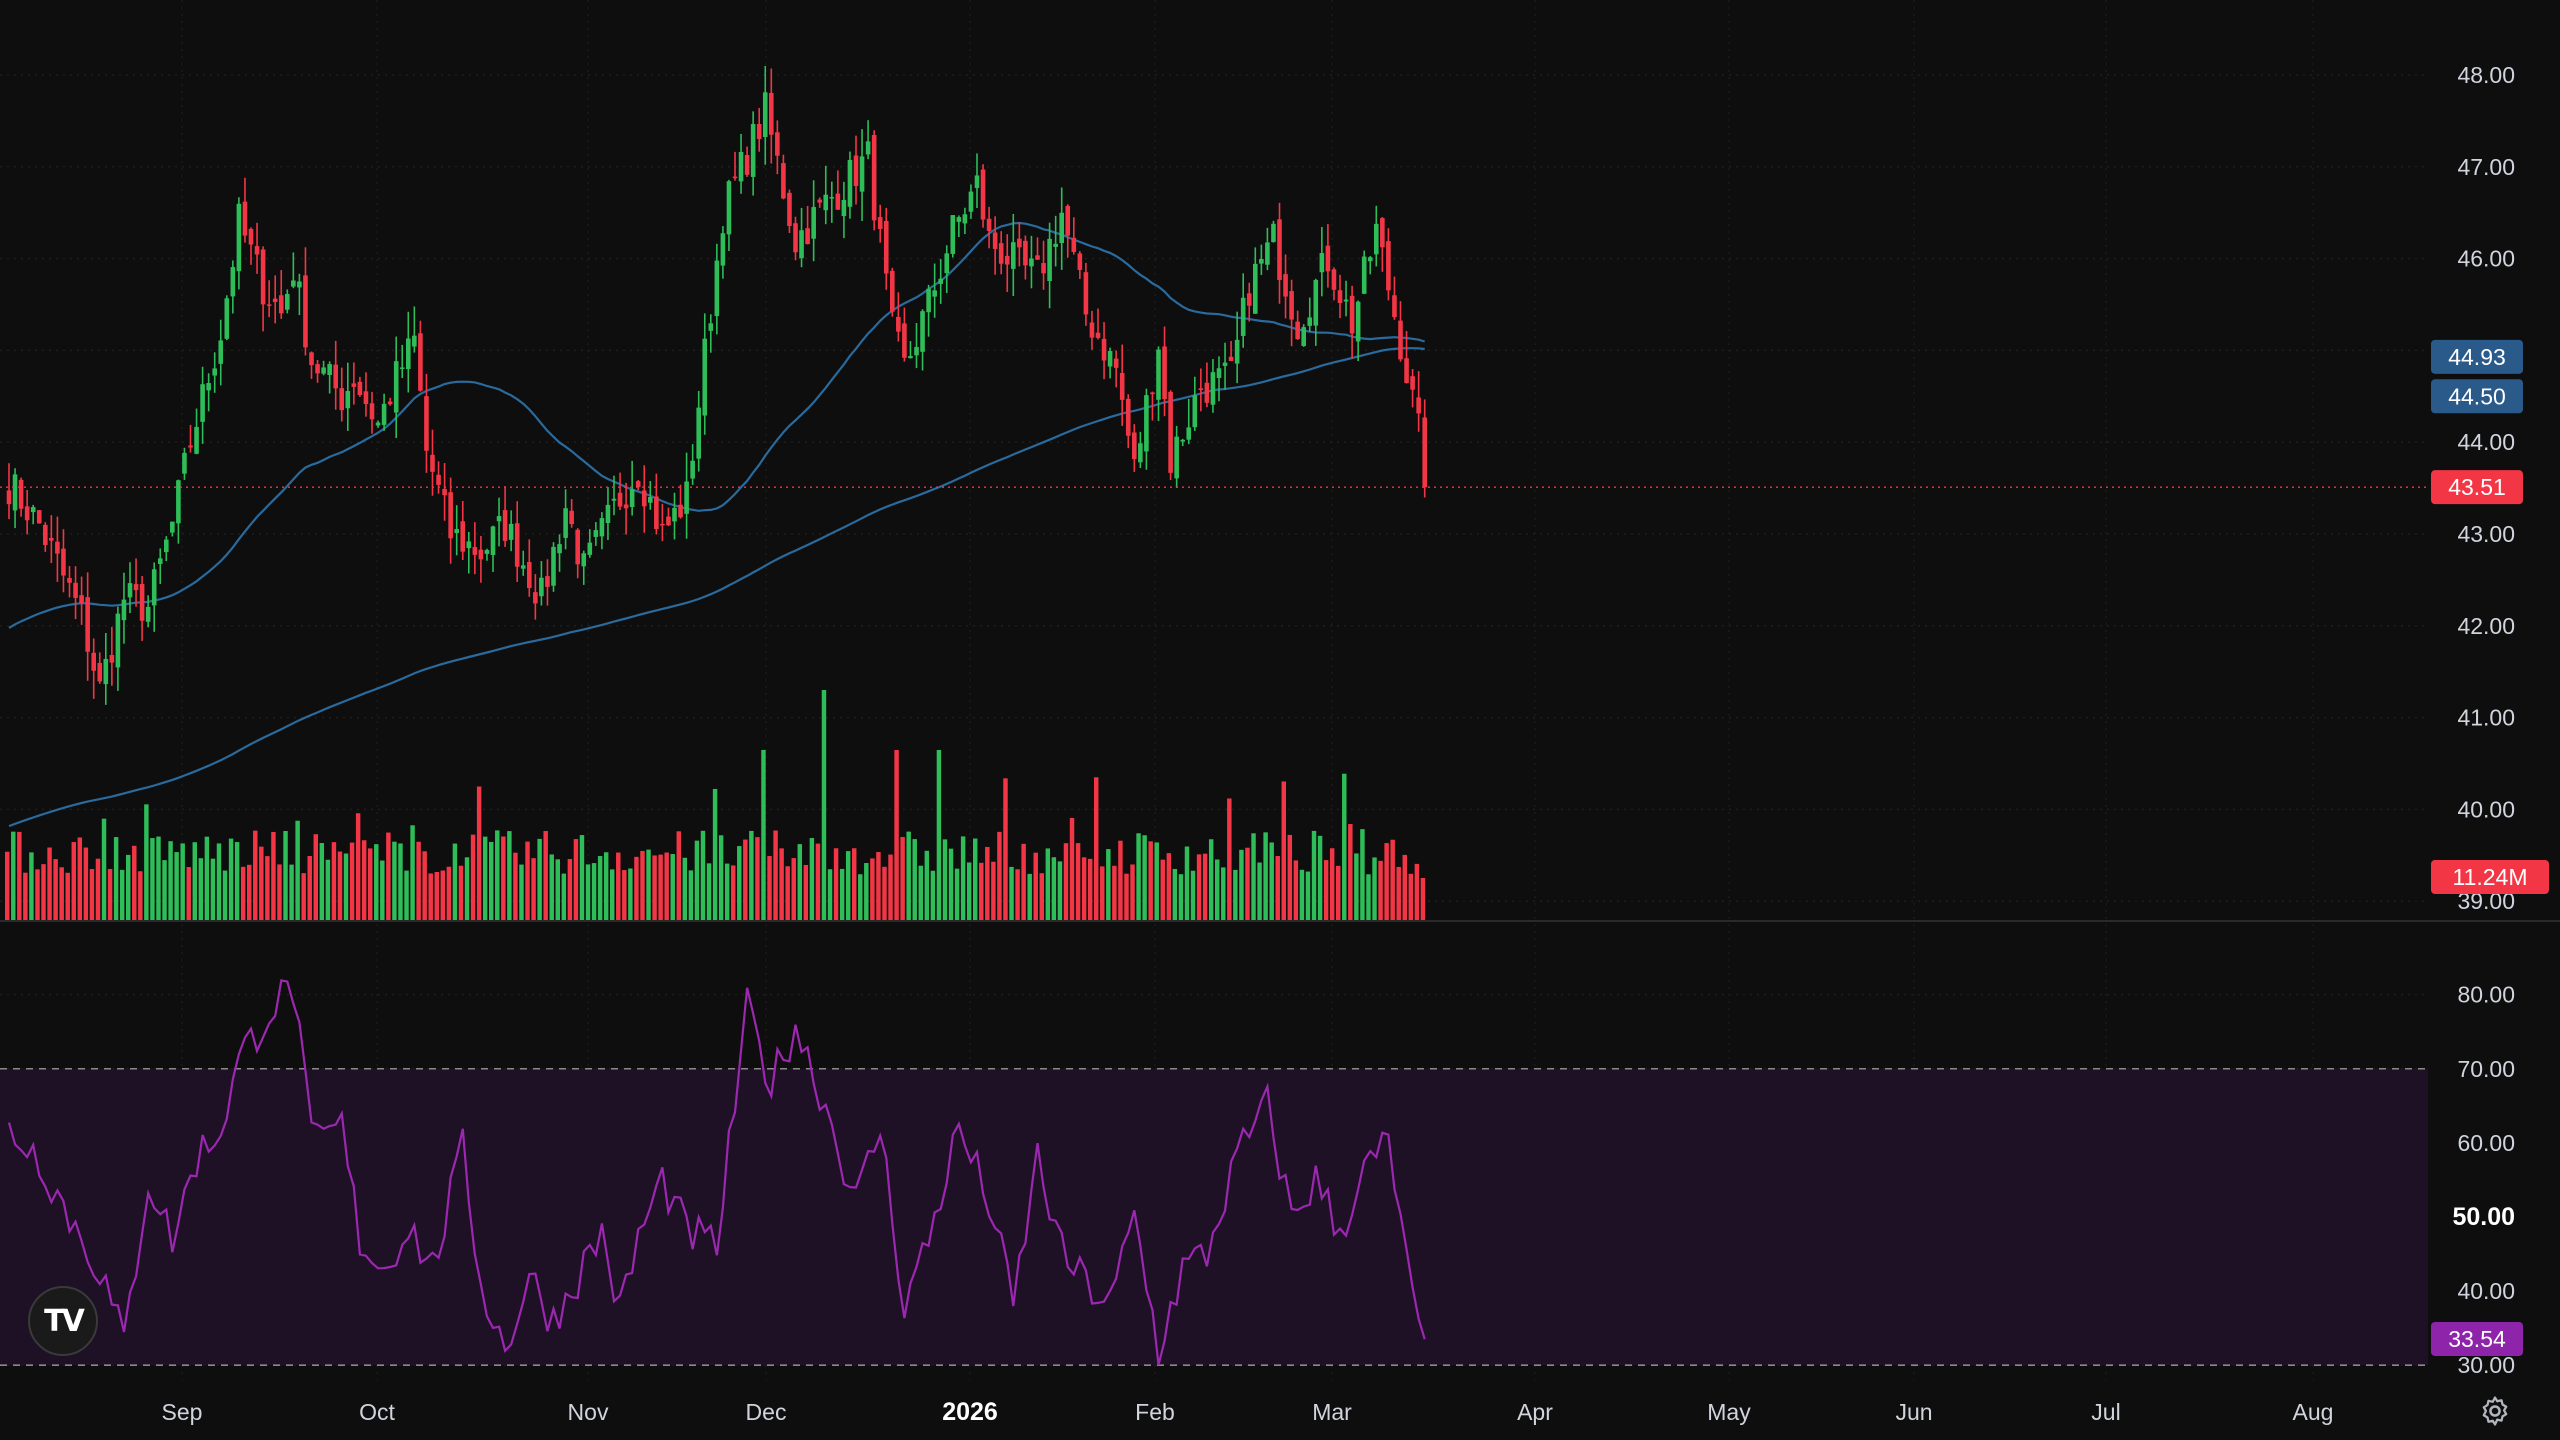  What do you see at coordinates (2495, 1411) in the screenshot?
I see `gear-icon` at bounding box center [2495, 1411].